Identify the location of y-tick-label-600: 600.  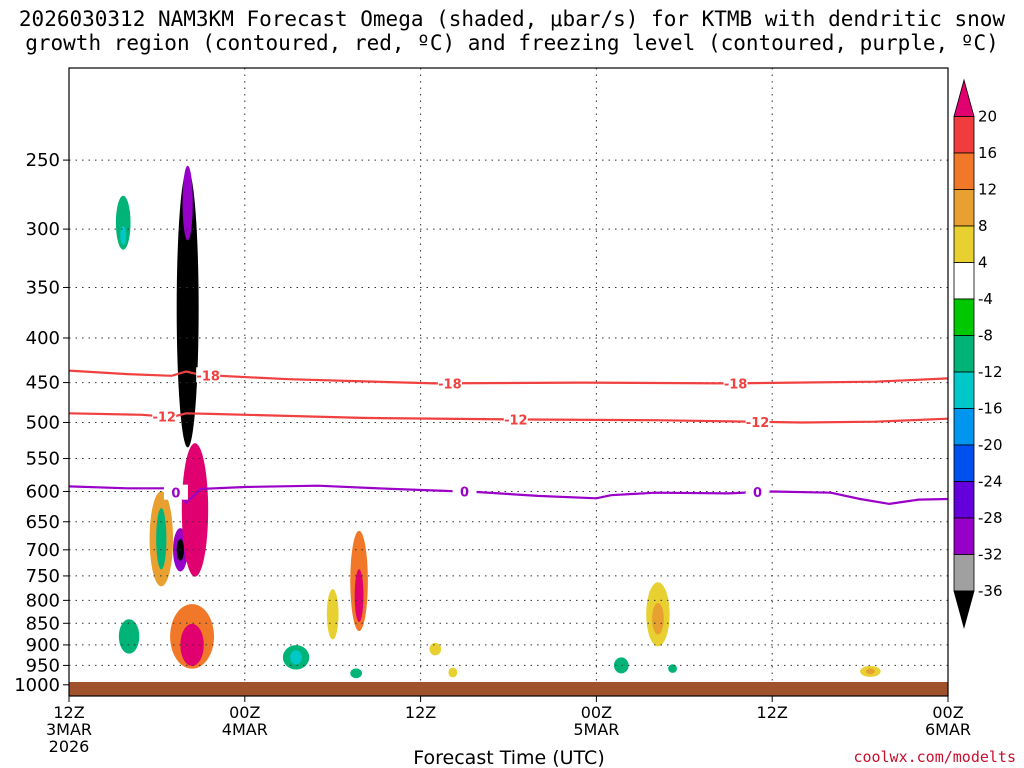
(43, 491).